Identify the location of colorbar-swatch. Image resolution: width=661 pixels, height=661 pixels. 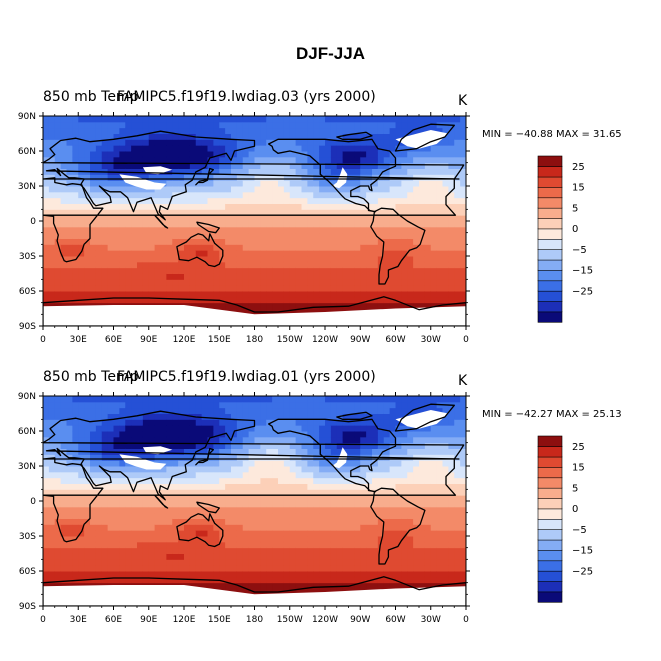
(550, 223).